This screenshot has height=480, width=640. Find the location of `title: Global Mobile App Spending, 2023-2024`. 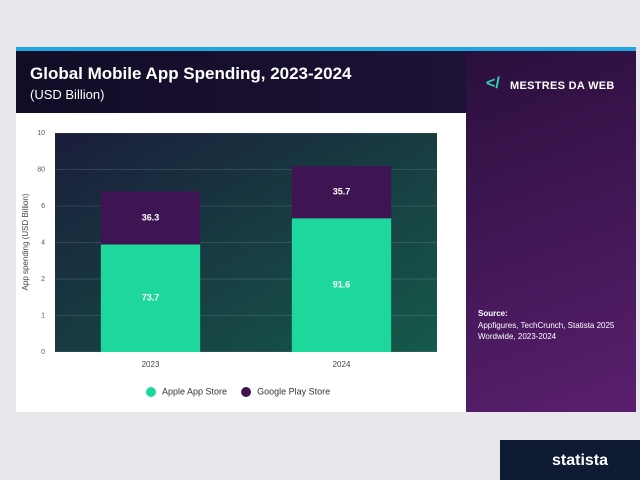

title: Global Mobile App Spending, 2023-2024 is located at coordinates (191, 73).